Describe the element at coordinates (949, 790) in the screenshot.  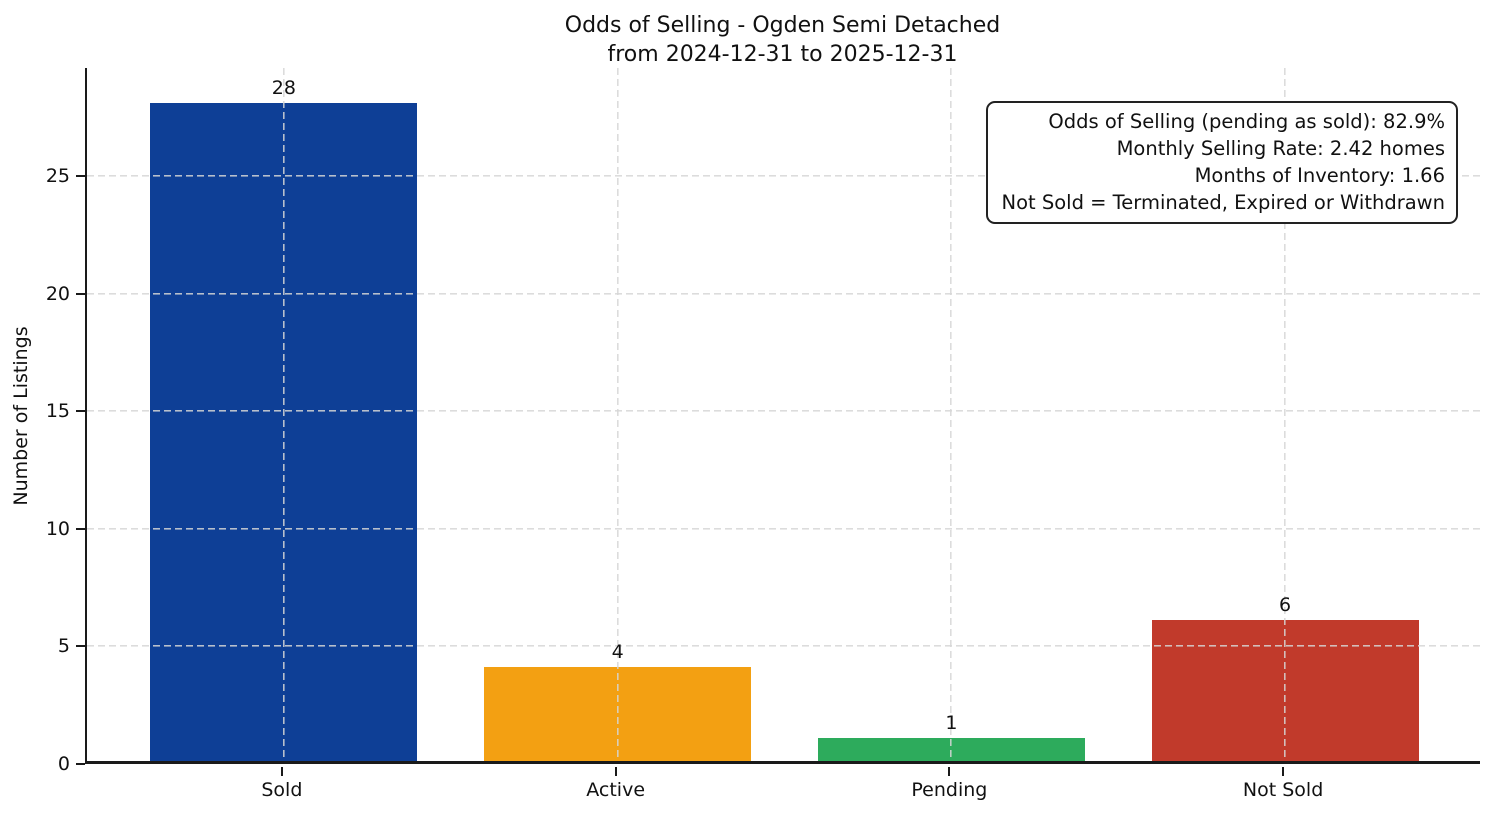
I see `x-tick-label: Pending` at that location.